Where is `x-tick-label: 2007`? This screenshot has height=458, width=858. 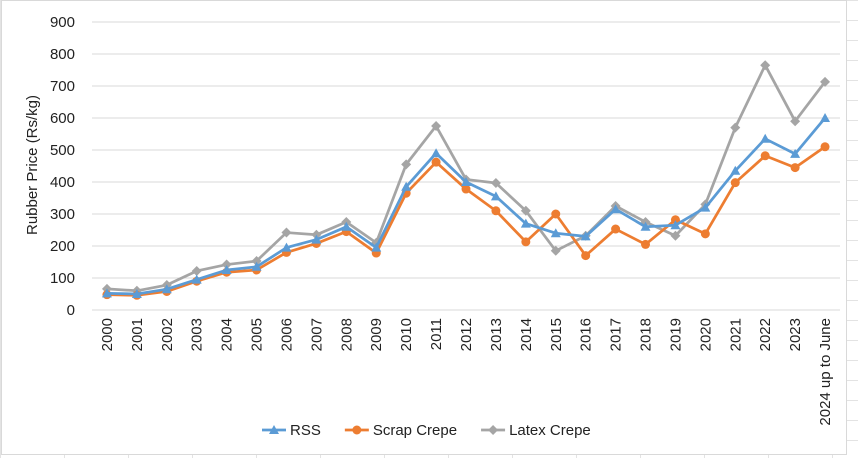 x-tick-label: 2007 is located at coordinates (316, 334).